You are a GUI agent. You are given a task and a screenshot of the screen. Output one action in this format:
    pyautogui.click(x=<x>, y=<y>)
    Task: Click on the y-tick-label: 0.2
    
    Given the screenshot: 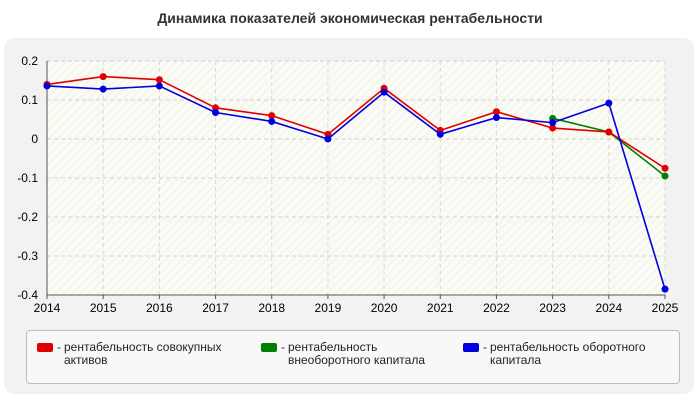 What is the action you would take?
    pyautogui.click(x=29, y=61)
    